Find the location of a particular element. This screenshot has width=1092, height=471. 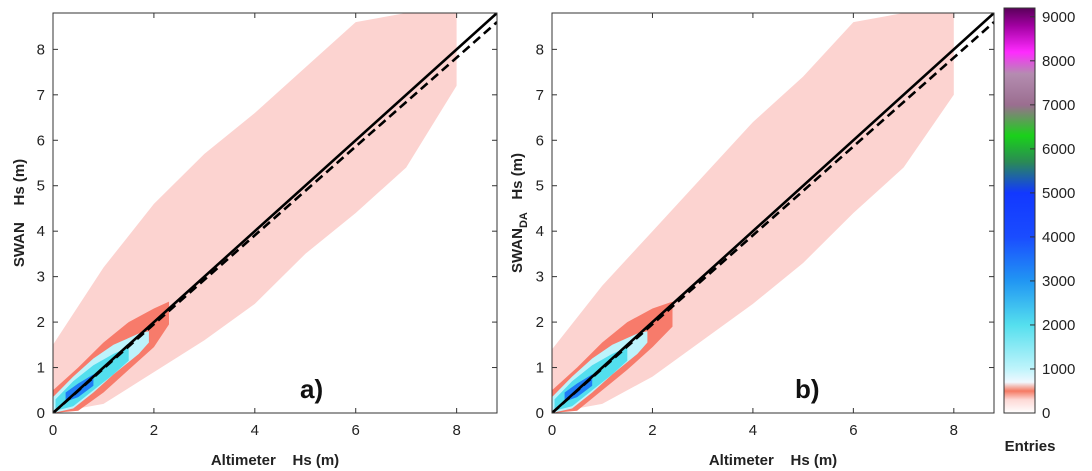

colorbar-tick-label: 1000 is located at coordinates (1058, 369).